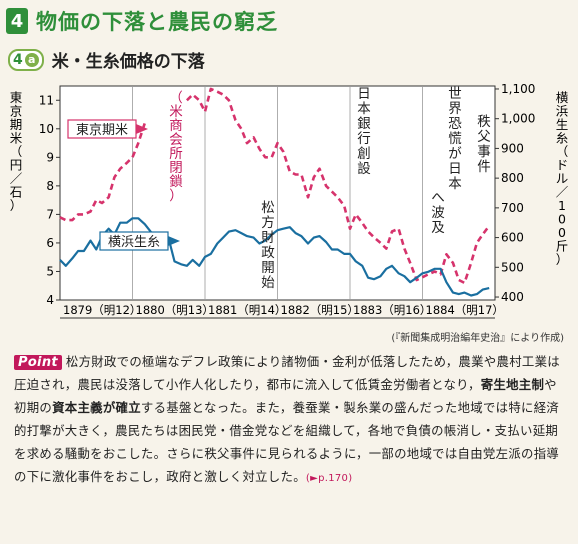  Describe the element at coordinates (518, 119) in the screenshot. I see `right-tick-label: 1,000` at that location.